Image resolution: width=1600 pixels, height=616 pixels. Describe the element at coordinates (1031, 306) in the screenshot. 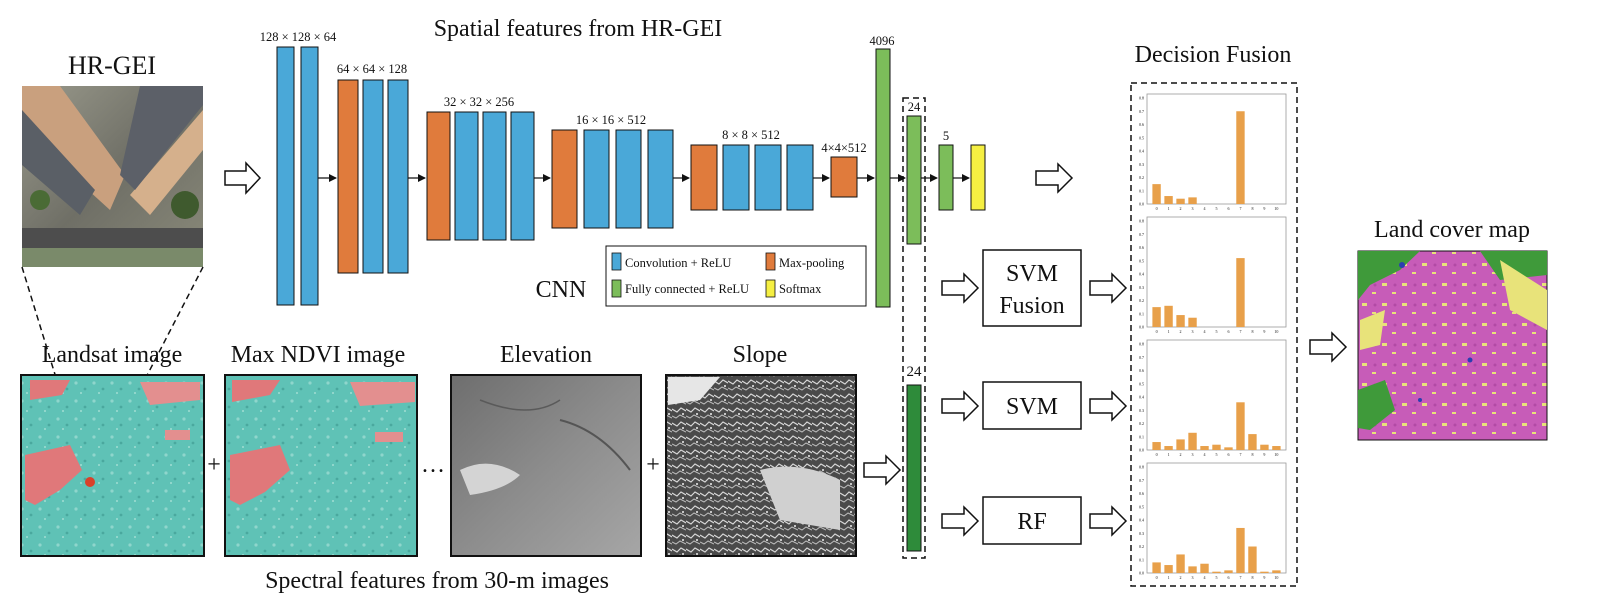

I see `svm-fusion-label-line2: Fusion` at that location.